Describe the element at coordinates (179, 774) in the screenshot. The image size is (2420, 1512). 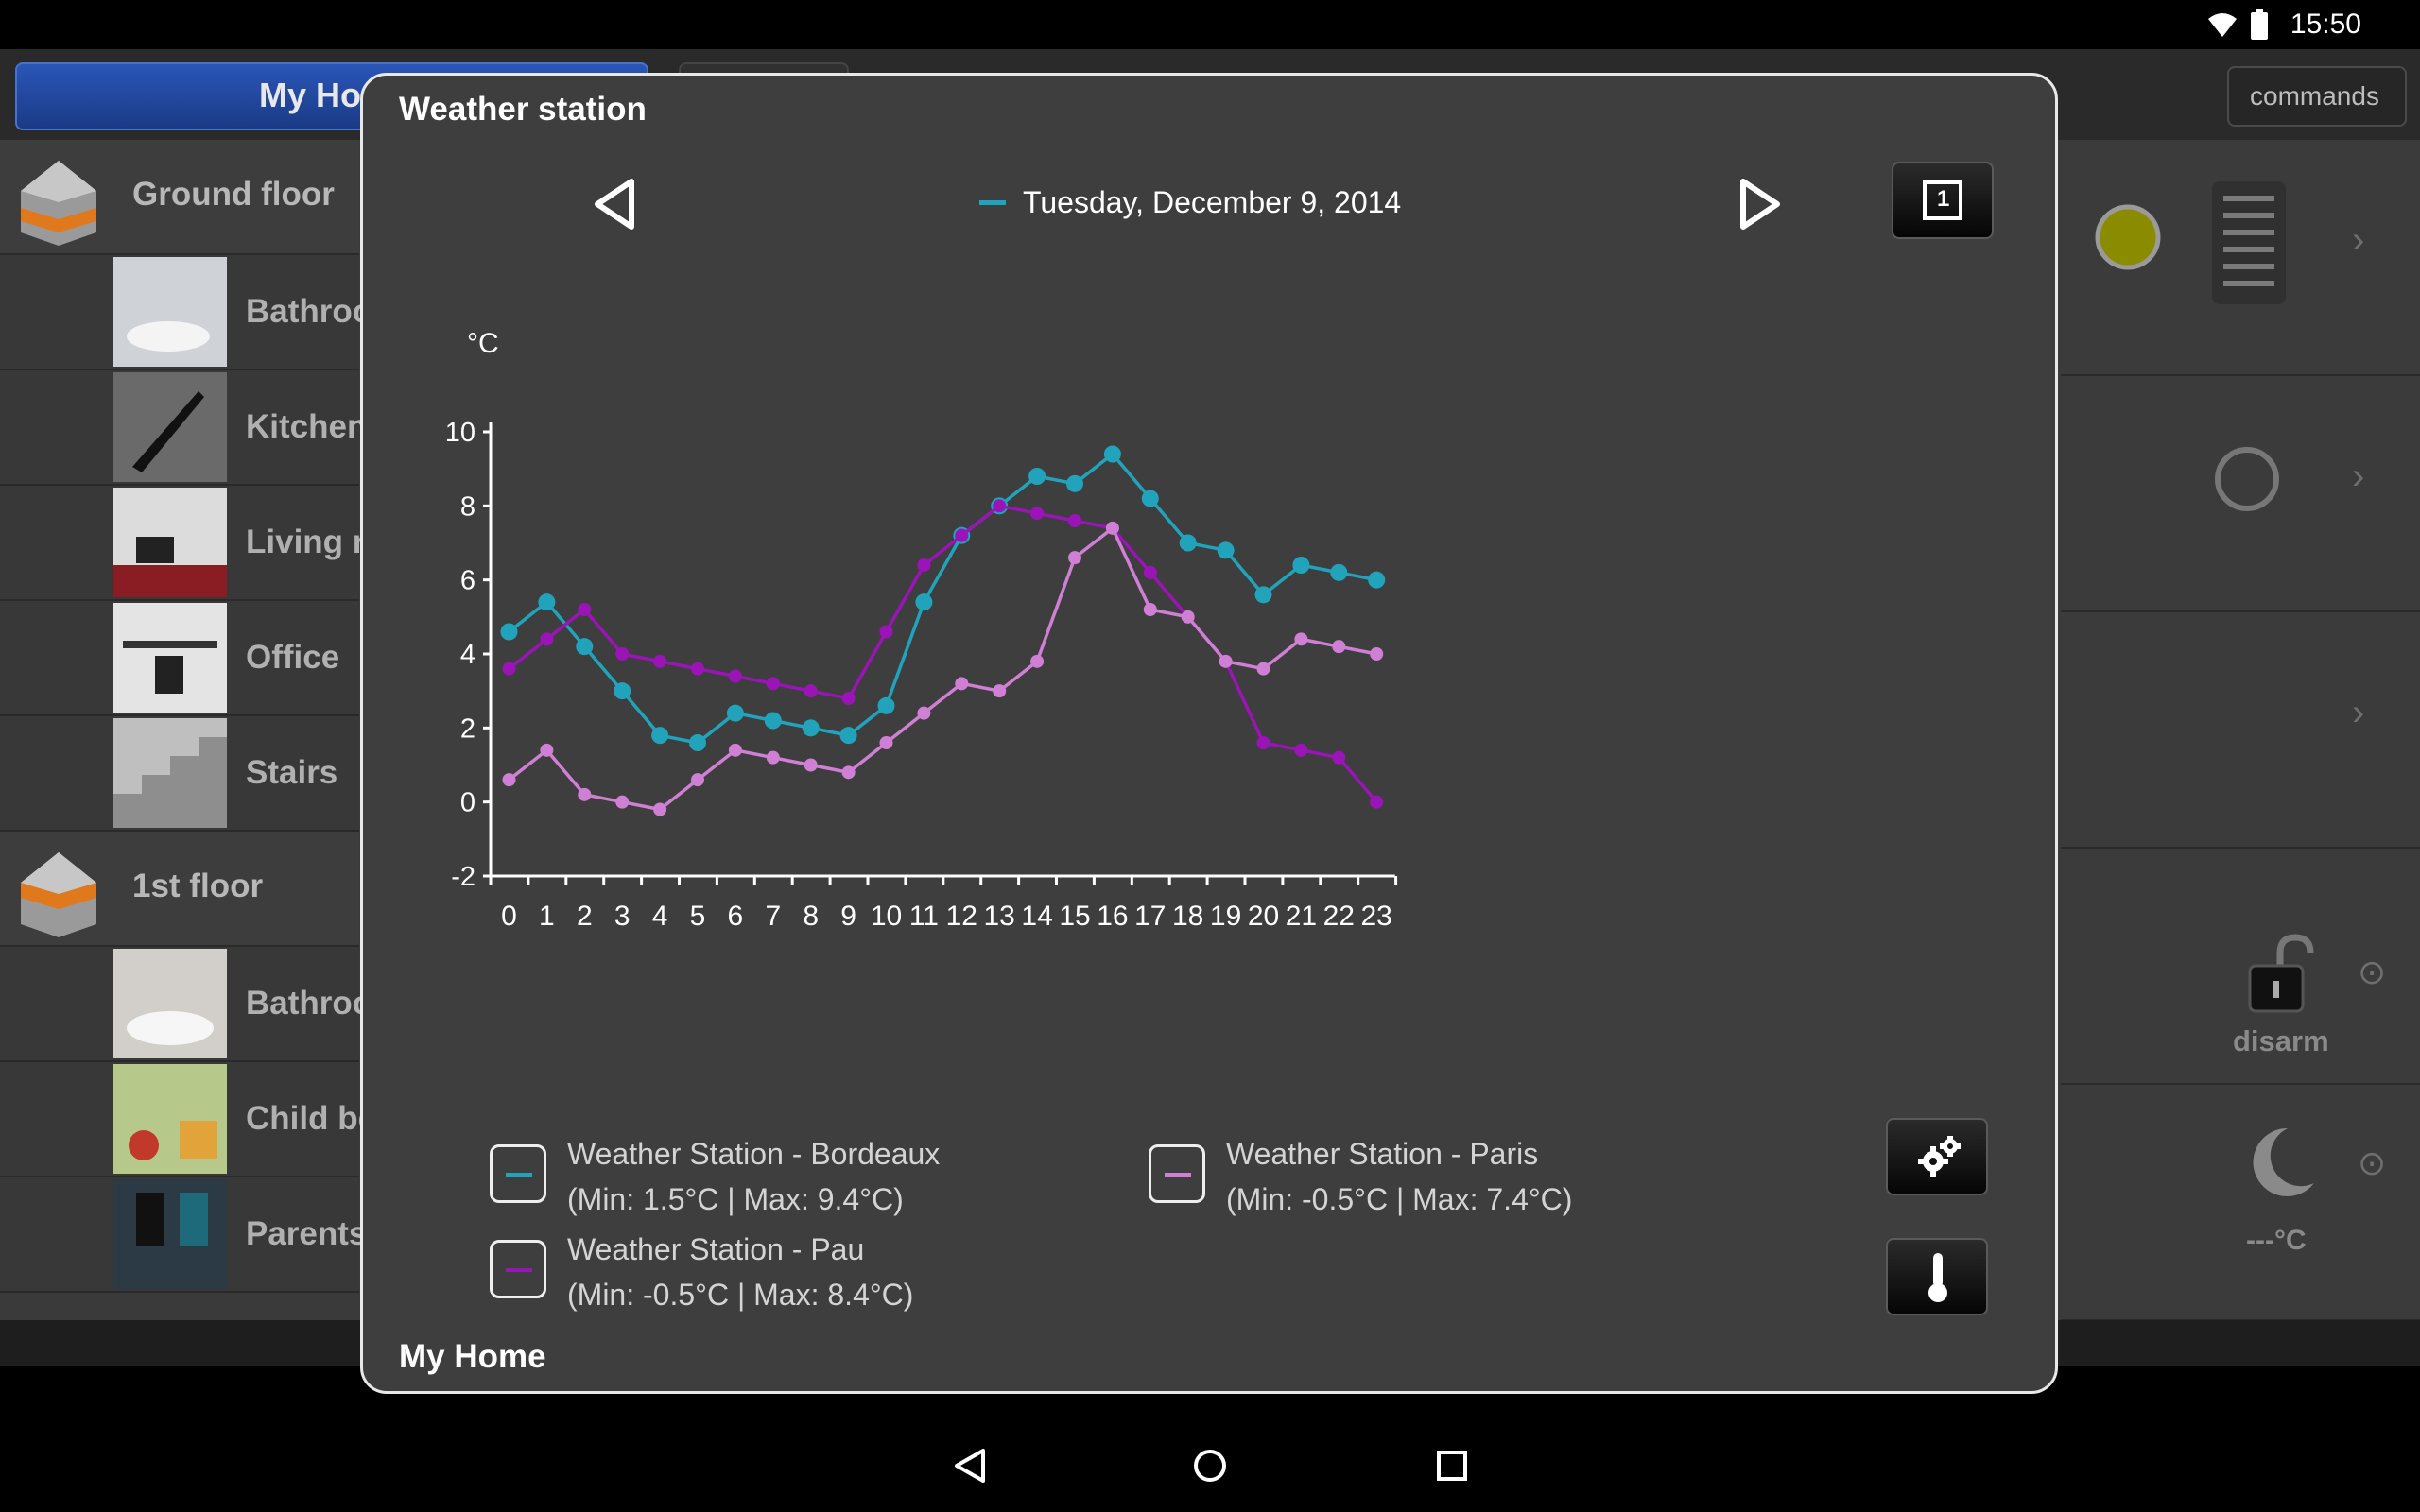
I see `room-row: Stairs` at that location.